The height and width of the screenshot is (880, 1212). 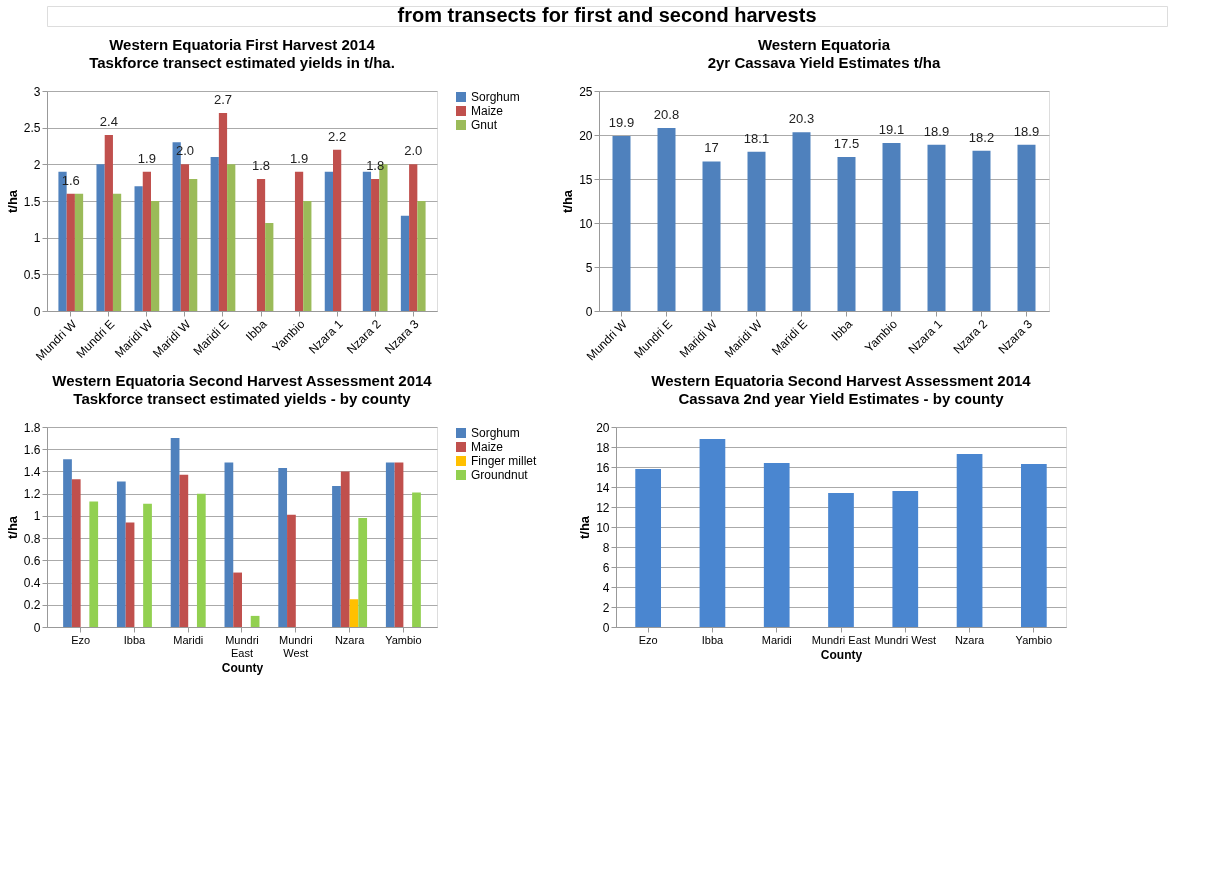 I want to click on y-tick-label: 0.5, so click(x=32, y=274).